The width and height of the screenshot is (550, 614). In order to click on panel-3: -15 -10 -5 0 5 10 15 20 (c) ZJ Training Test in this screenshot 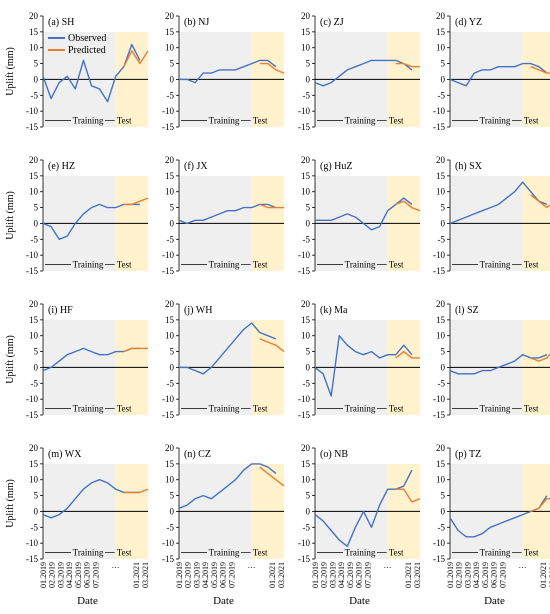, I will do `click(359, 71)`.